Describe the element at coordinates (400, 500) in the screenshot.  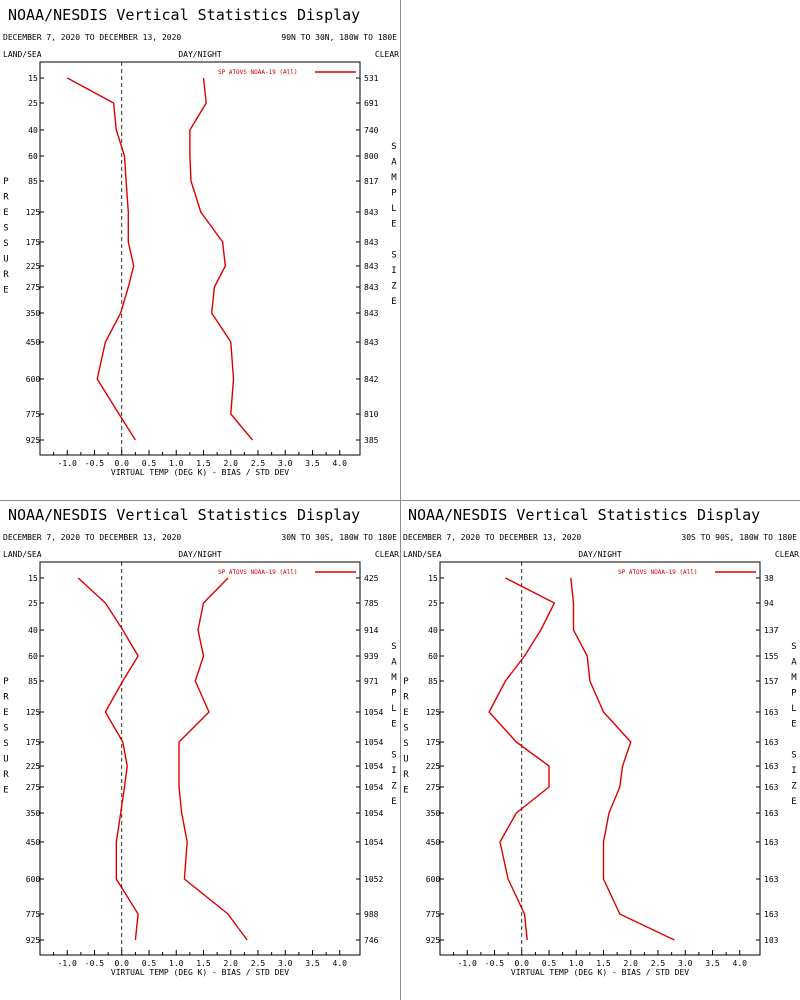
I see `panel-divider-horizontal` at that location.